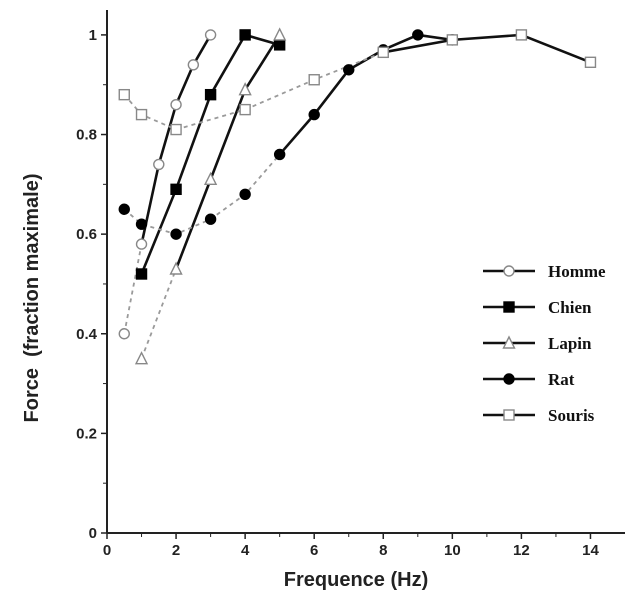  Describe the element at coordinates (509, 307) in the screenshot. I see `legend-chien-marker` at that location.